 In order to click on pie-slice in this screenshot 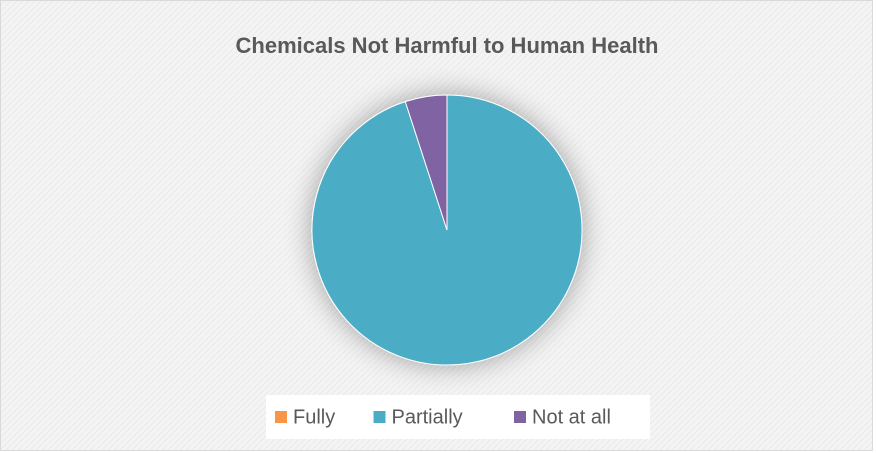, I will do `click(426, 162)`.